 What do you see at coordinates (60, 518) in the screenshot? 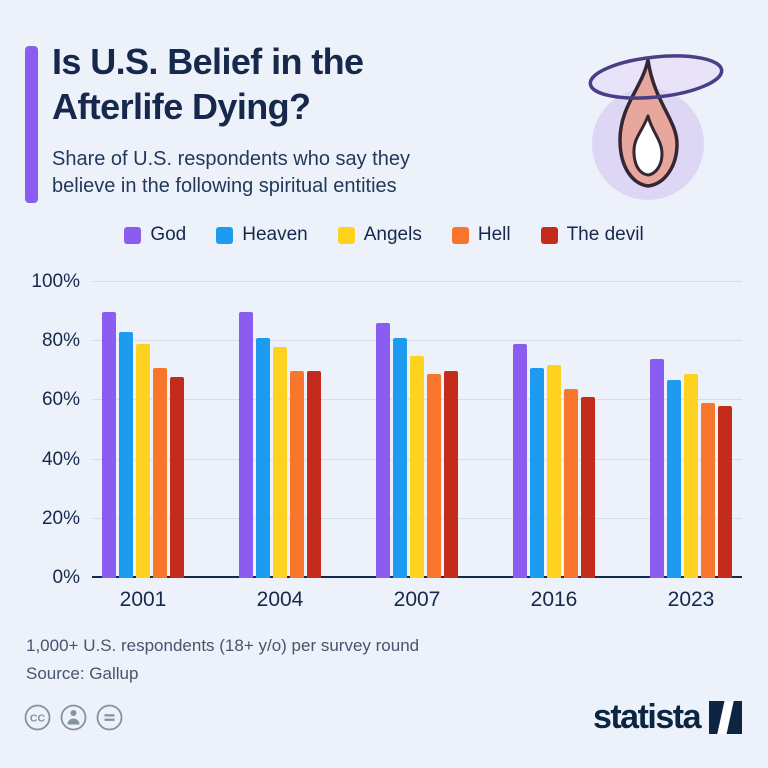
I see `y-axis-tick-label: 20%` at bounding box center [60, 518].